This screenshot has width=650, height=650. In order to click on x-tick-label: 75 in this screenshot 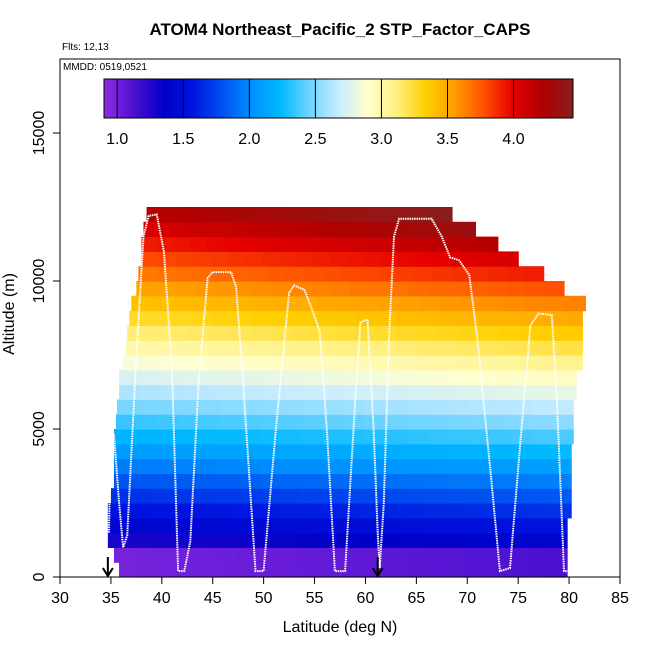, I will do `click(518, 598)`.